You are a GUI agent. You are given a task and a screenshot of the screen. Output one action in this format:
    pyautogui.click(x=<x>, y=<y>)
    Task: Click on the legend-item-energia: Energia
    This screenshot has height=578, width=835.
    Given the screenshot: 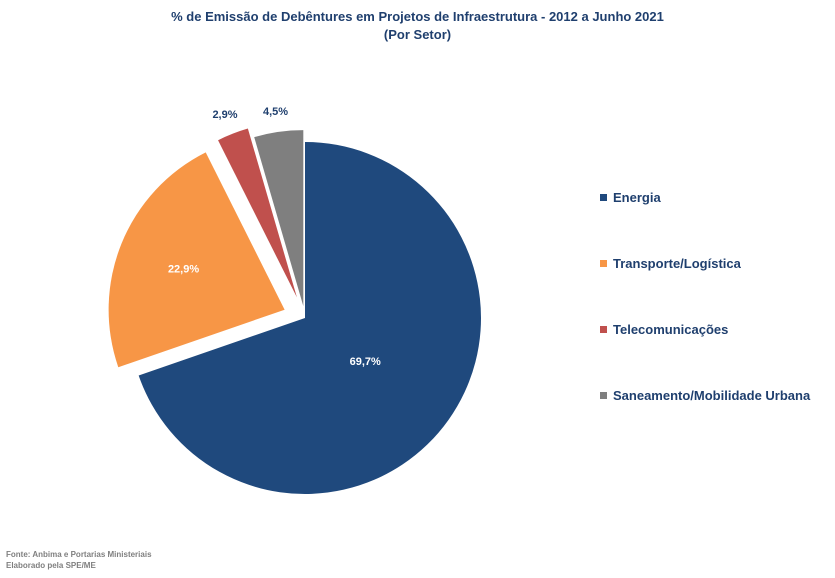 What is the action you would take?
    pyautogui.click(x=630, y=197)
    